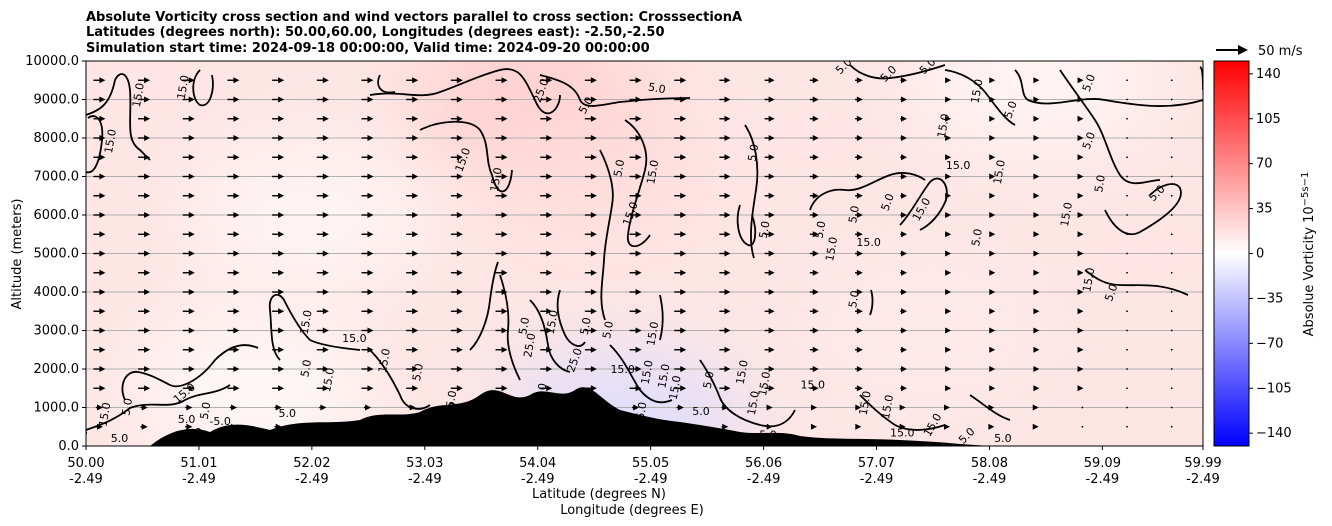 This screenshot has height=526, width=1332. Describe the element at coordinates (57, 408) in the screenshot. I see `y-tick-label: 1000.0` at that location.